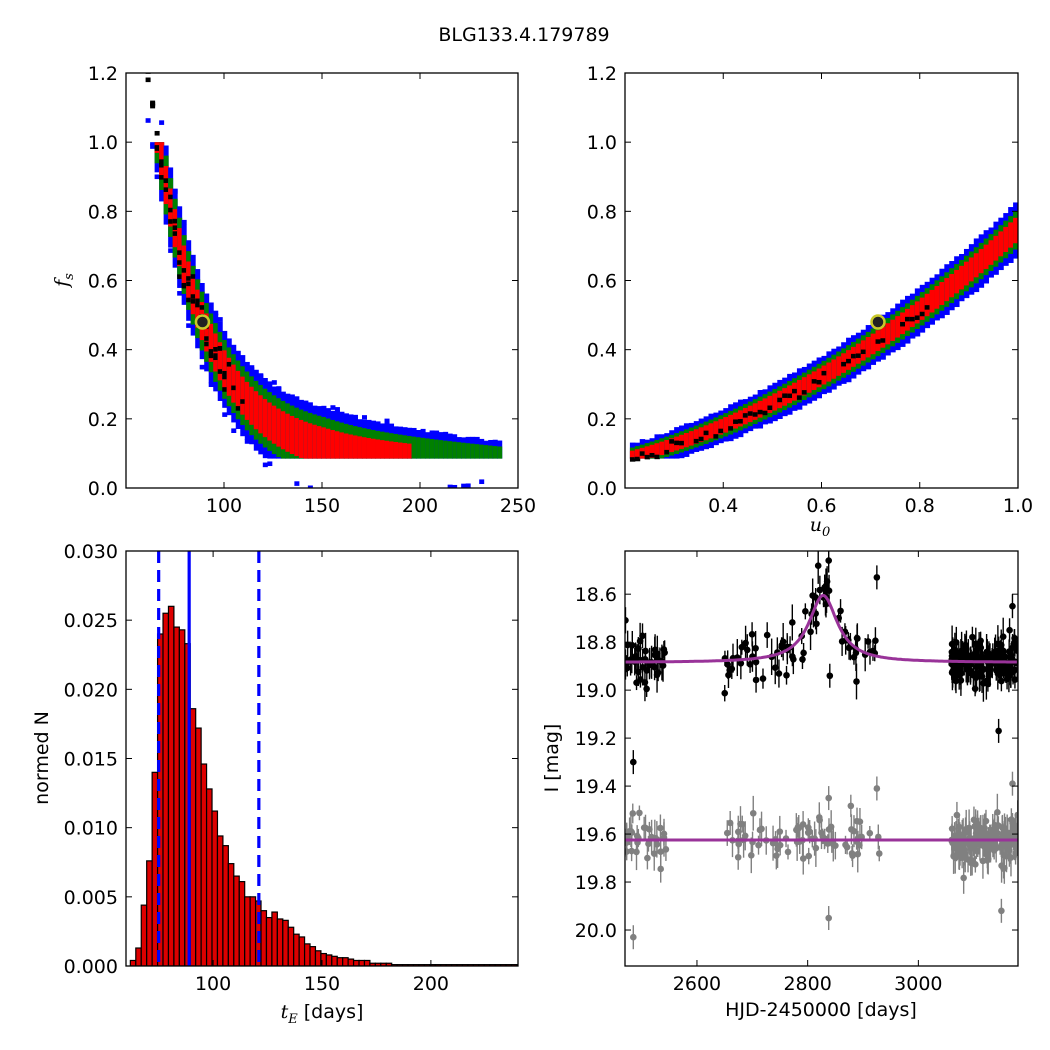 The width and height of the screenshot is (1050, 1050). What do you see at coordinates (920, 506) in the screenshot?
I see `u0-fs-xtick-label: 0.8` at bounding box center [920, 506].